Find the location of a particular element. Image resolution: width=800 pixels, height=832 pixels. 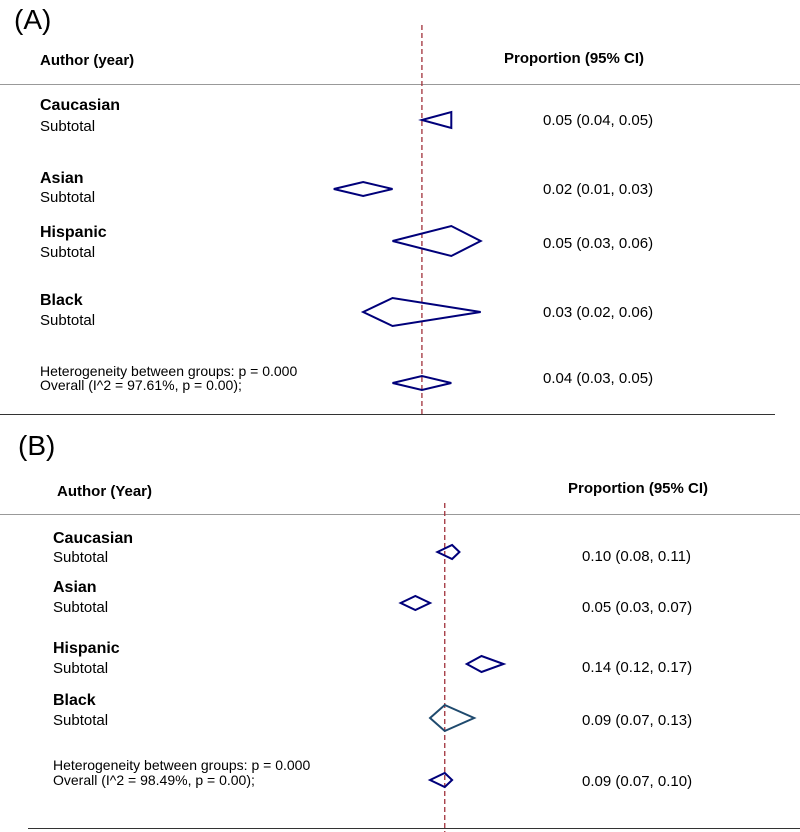

ci-text-overall: 0.04 (0.03, 0.05) is located at coordinates (598, 378).